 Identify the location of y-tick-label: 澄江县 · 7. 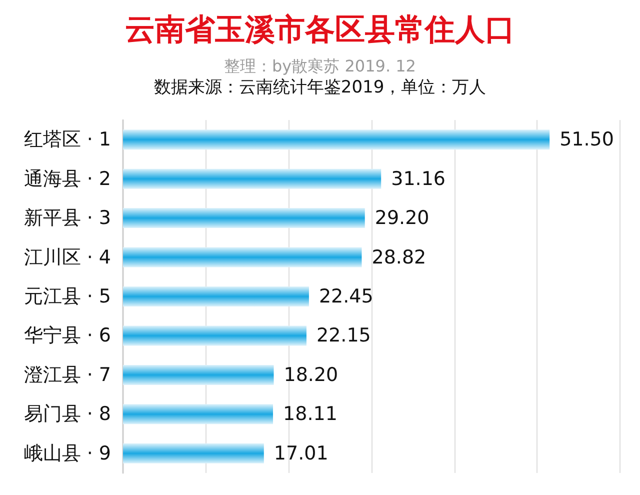
(67, 375).